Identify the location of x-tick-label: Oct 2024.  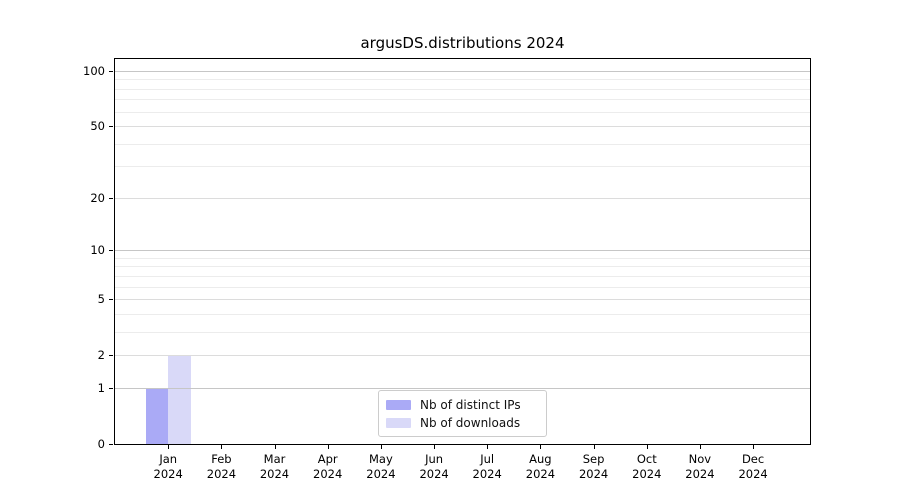
(647, 466).